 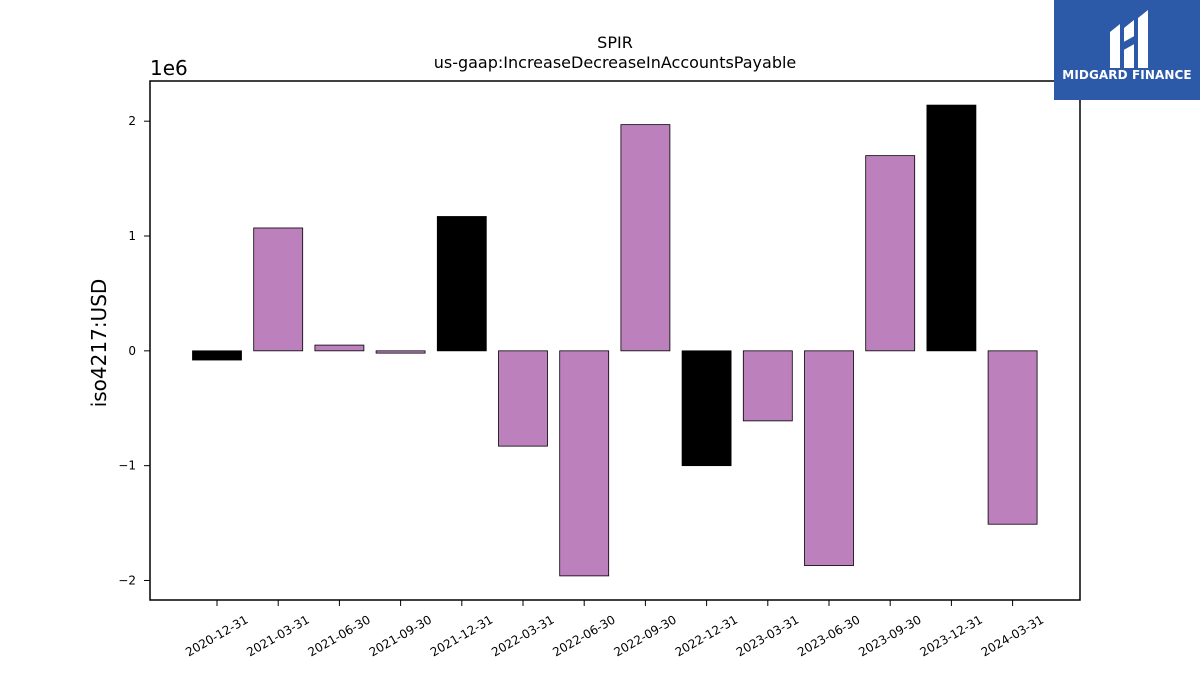 I want to click on y-tick-label: −1, so click(x=127, y=466).